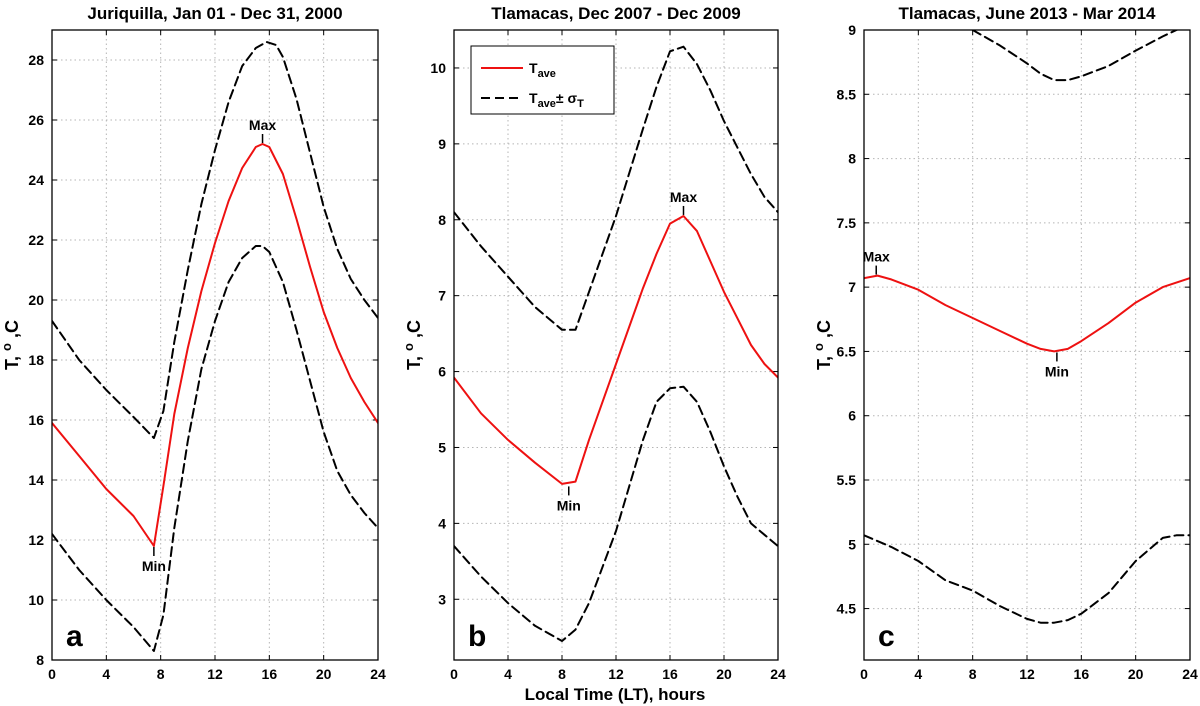 The image size is (1200, 706). I want to click on y-tick-label: 16, so click(36, 420).